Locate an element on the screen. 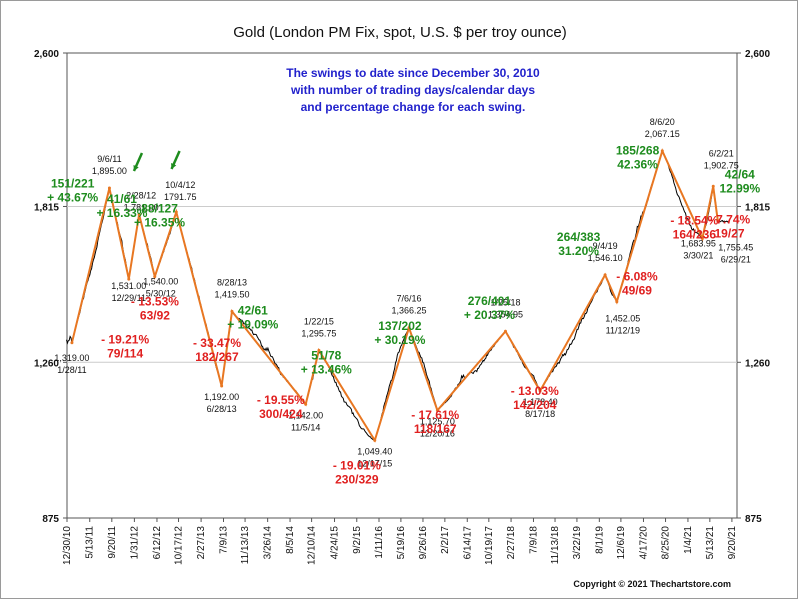  swing-annotation: + 30.19% is located at coordinates (399, 340).